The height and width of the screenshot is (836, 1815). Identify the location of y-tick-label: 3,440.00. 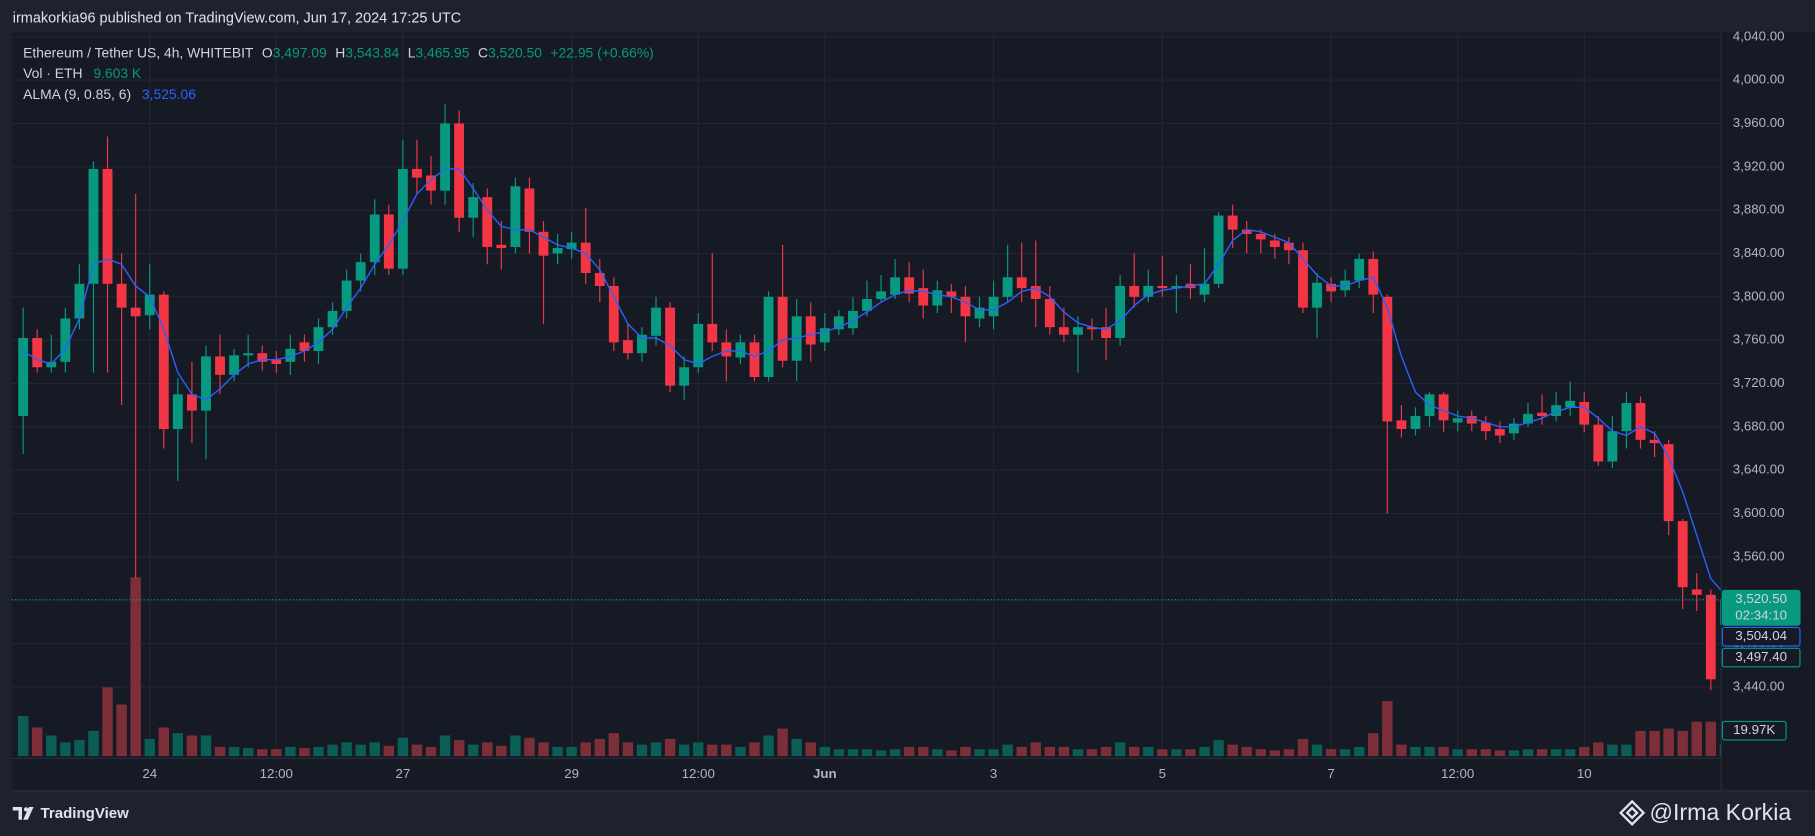
(1759, 685).